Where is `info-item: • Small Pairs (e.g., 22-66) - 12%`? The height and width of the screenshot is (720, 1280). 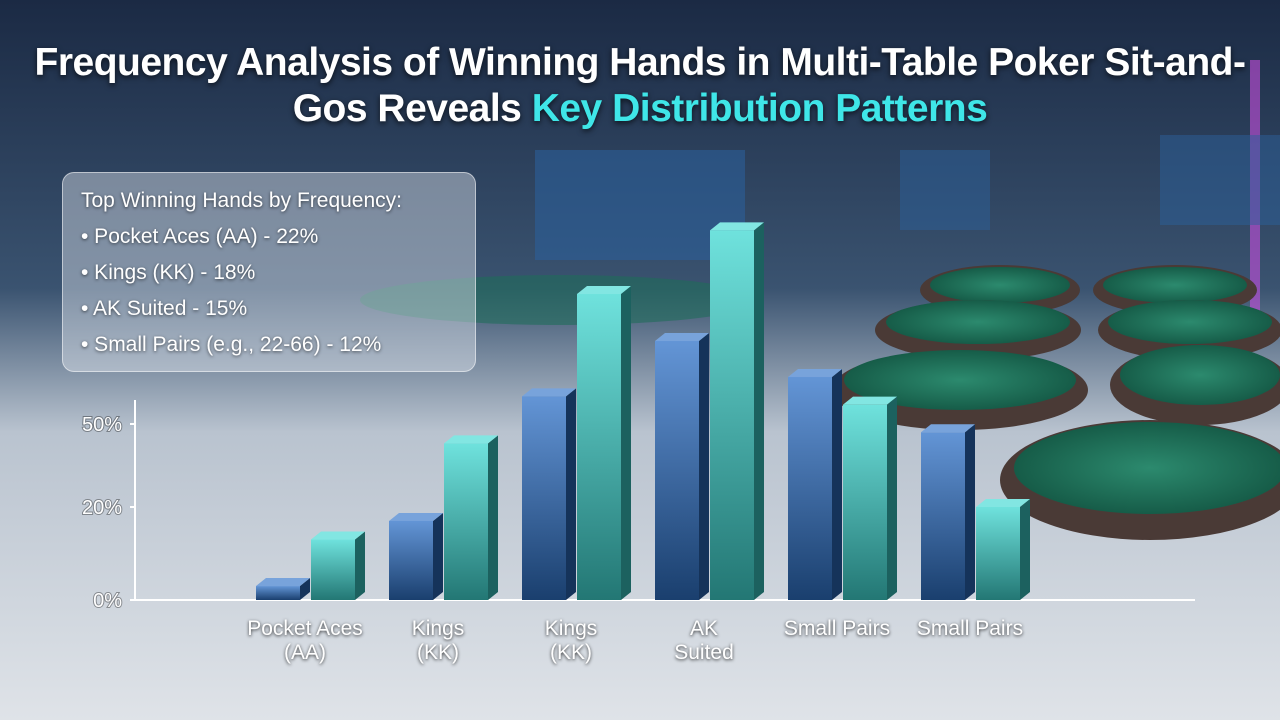 info-item: • Small Pairs (e.g., 22-66) - 12% is located at coordinates (231, 344).